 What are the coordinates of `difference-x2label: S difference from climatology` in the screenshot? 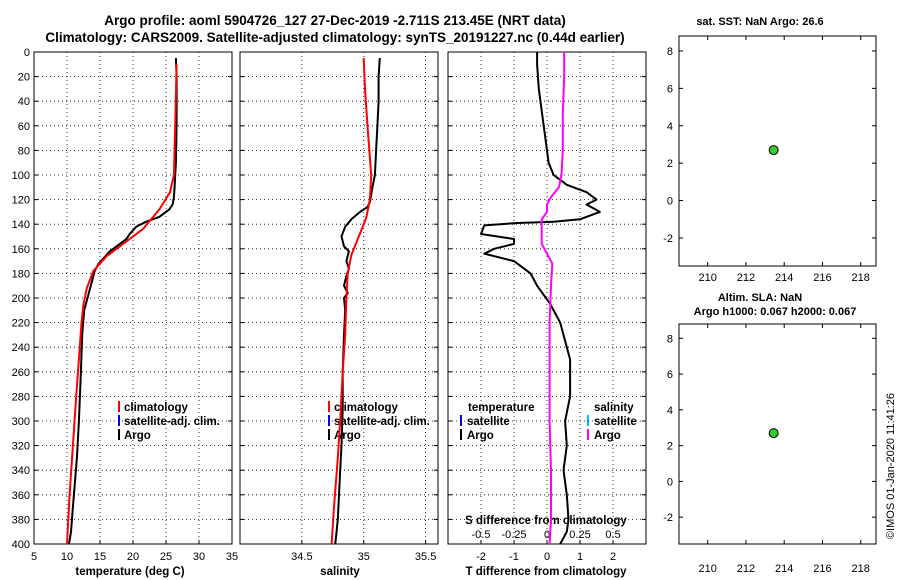 It's located at (546, 521).